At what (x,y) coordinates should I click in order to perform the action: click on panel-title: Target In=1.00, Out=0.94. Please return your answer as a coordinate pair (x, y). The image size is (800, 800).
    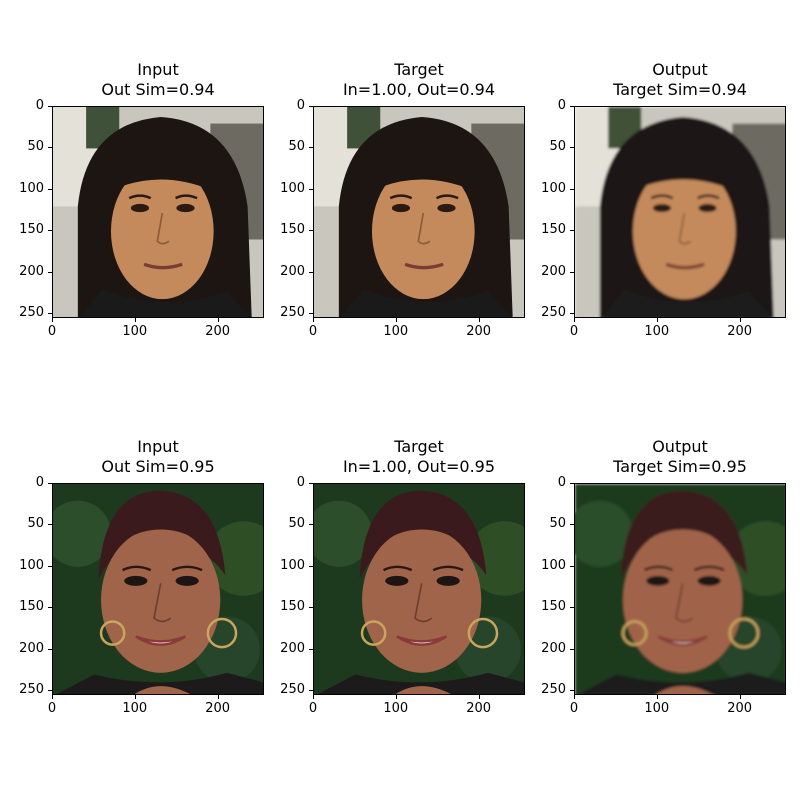
    Looking at the image, I should click on (419, 80).